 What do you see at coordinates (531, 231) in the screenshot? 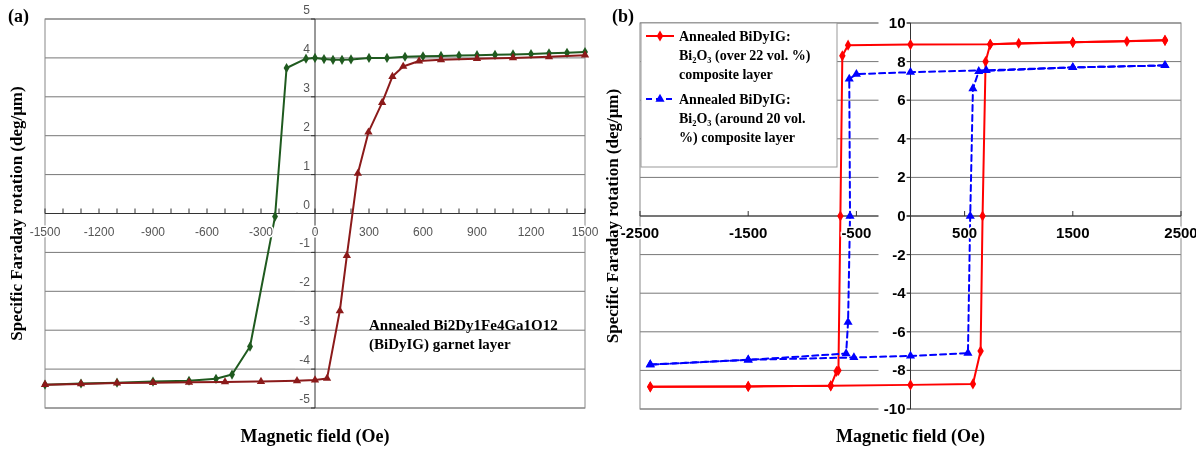
I see `x-tick-label: 1200` at bounding box center [531, 231].